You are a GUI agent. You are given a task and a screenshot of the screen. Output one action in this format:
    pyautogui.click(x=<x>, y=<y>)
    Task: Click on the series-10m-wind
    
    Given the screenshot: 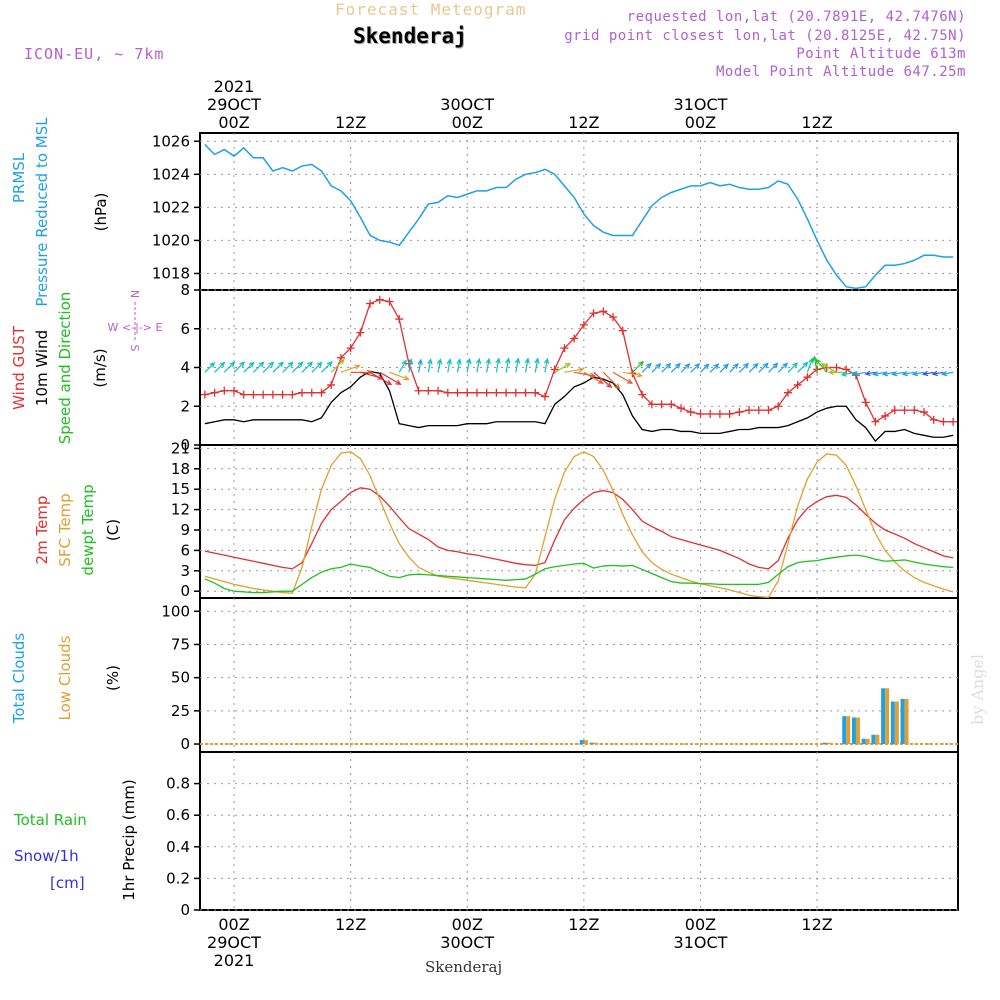 What is the action you would take?
    pyautogui.click(x=579, y=406)
    